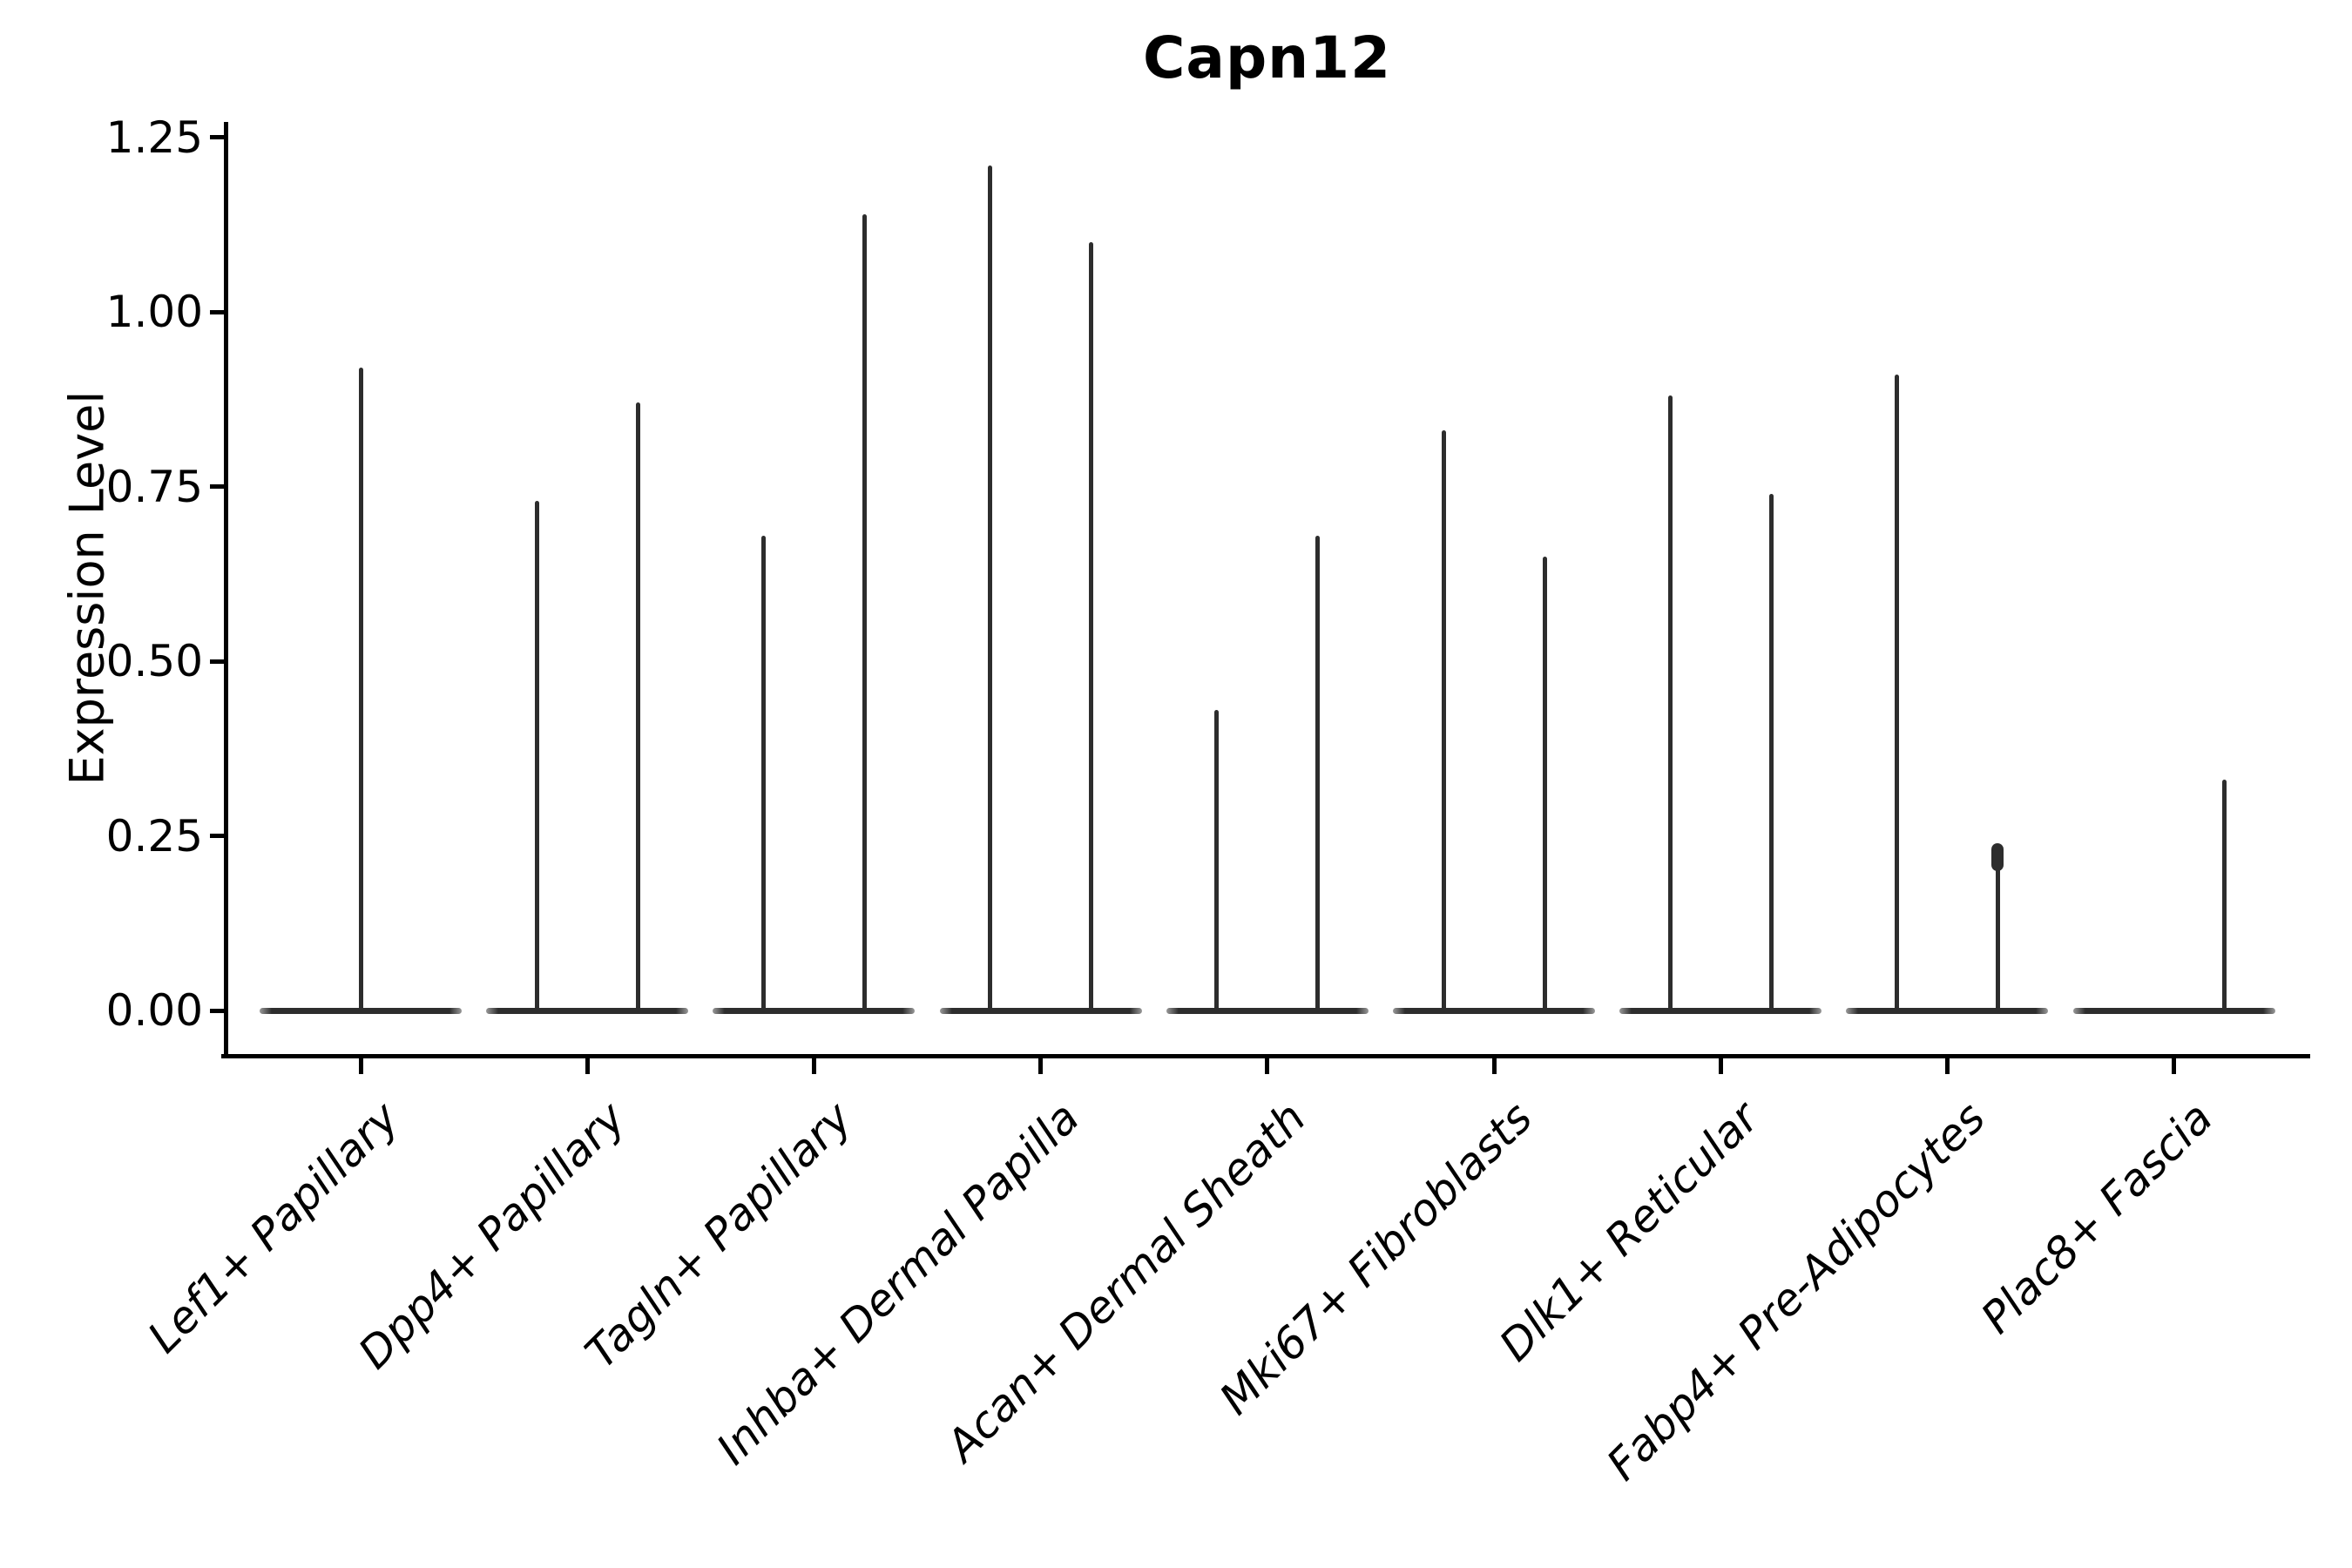 The width and height of the screenshot is (2352, 1568). I want to click on y-tick-label: 1.00, so click(154, 312).